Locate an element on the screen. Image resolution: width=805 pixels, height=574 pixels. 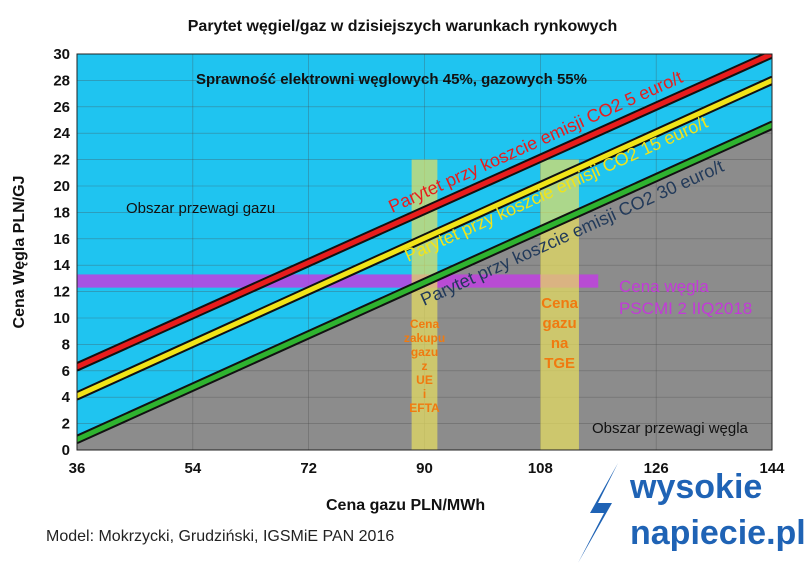
y-tick-label: 2 is located at coordinates (66, 424).